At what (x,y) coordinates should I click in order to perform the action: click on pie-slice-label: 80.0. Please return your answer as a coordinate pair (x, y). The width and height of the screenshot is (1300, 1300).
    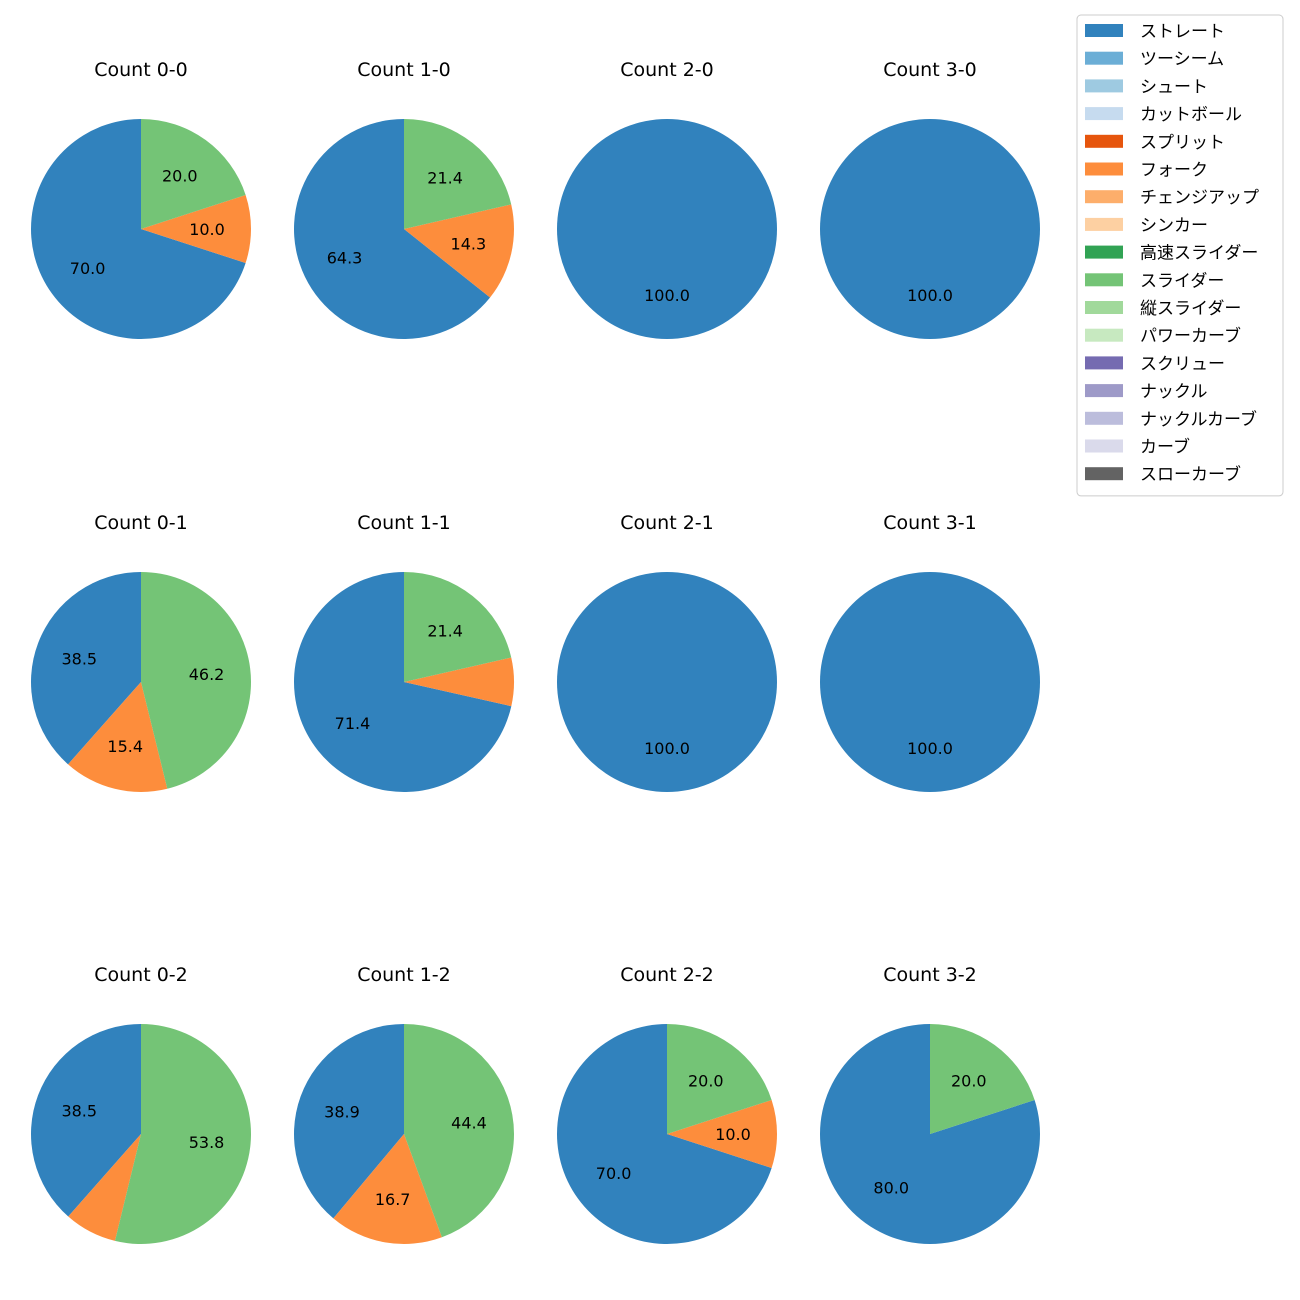
    Looking at the image, I should click on (891, 1187).